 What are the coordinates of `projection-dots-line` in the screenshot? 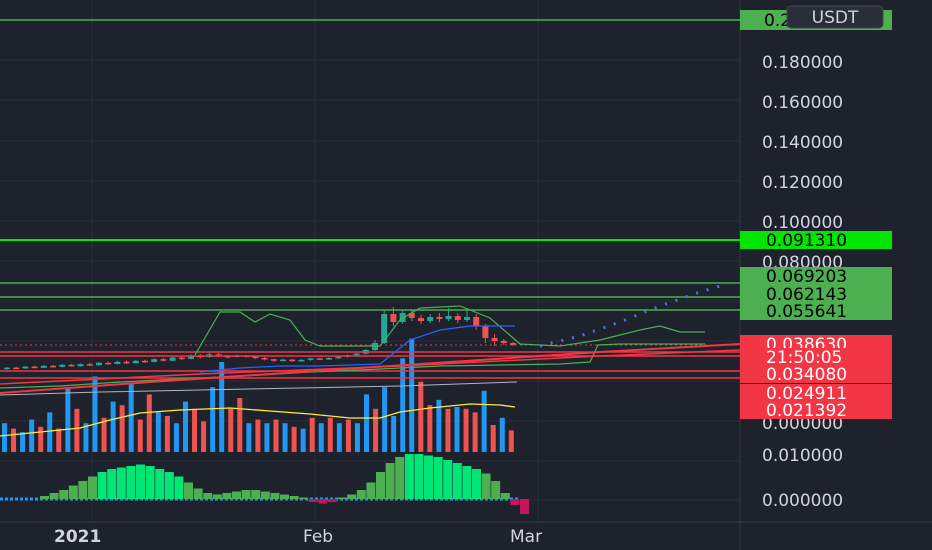 It's located at (630, 316).